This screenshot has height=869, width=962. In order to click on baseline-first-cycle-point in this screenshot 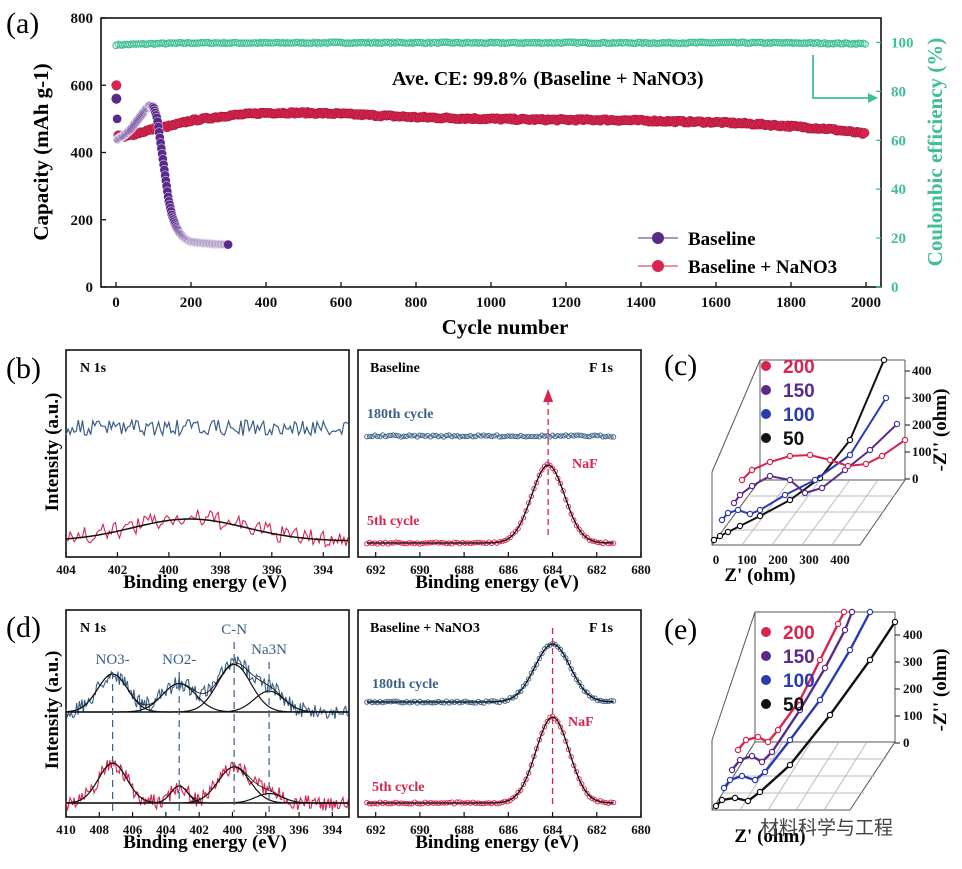, I will do `click(116, 98)`.